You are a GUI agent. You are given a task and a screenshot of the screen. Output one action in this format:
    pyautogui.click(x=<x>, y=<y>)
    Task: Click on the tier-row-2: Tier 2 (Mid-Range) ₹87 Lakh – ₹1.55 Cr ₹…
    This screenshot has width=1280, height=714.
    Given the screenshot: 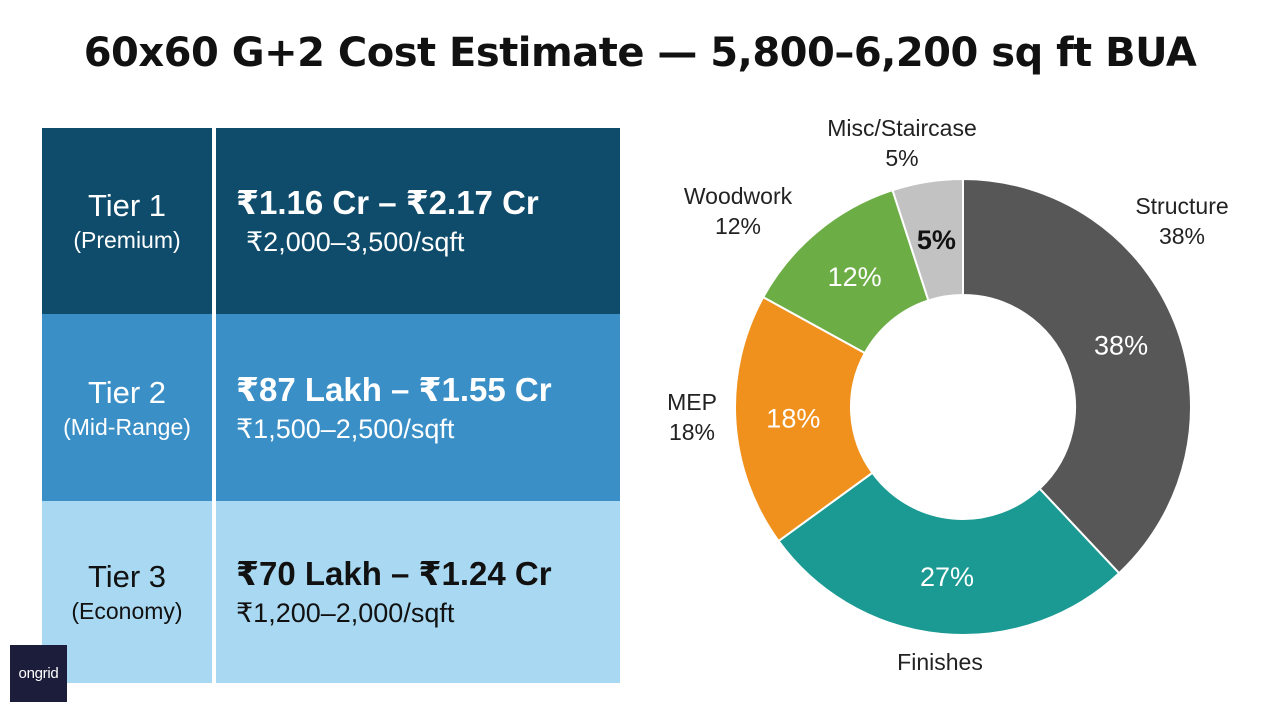 What is the action you would take?
    pyautogui.click(x=331, y=407)
    